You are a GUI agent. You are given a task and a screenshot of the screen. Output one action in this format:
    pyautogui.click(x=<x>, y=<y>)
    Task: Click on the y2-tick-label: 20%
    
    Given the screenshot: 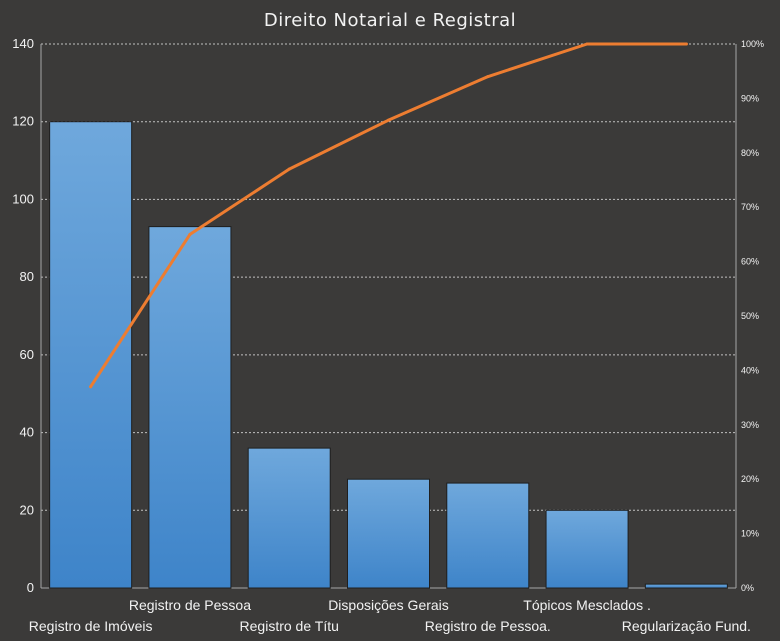 What is the action you would take?
    pyautogui.click(x=750, y=479)
    